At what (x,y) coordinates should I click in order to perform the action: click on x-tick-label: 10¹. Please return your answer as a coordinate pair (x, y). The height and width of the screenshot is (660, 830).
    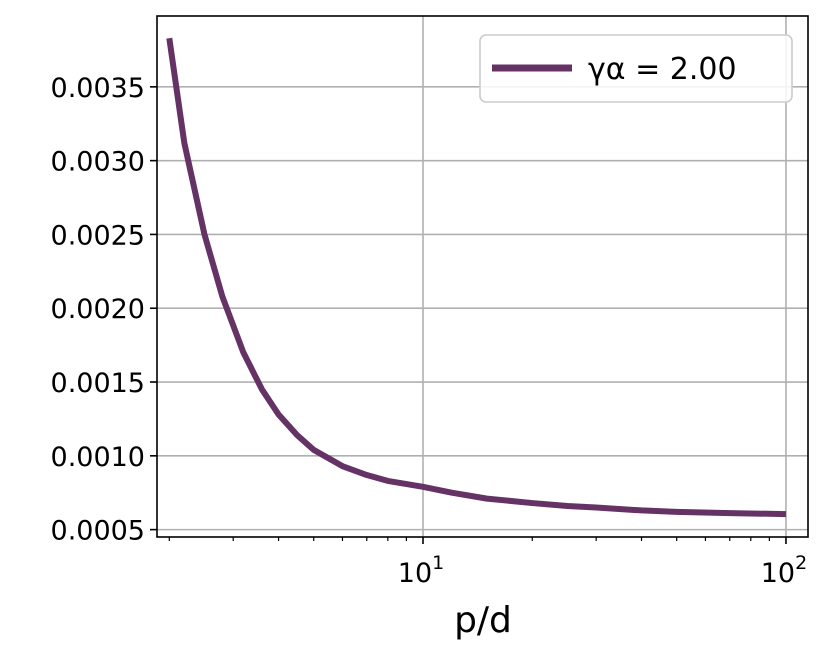
    Looking at the image, I should click on (421, 570).